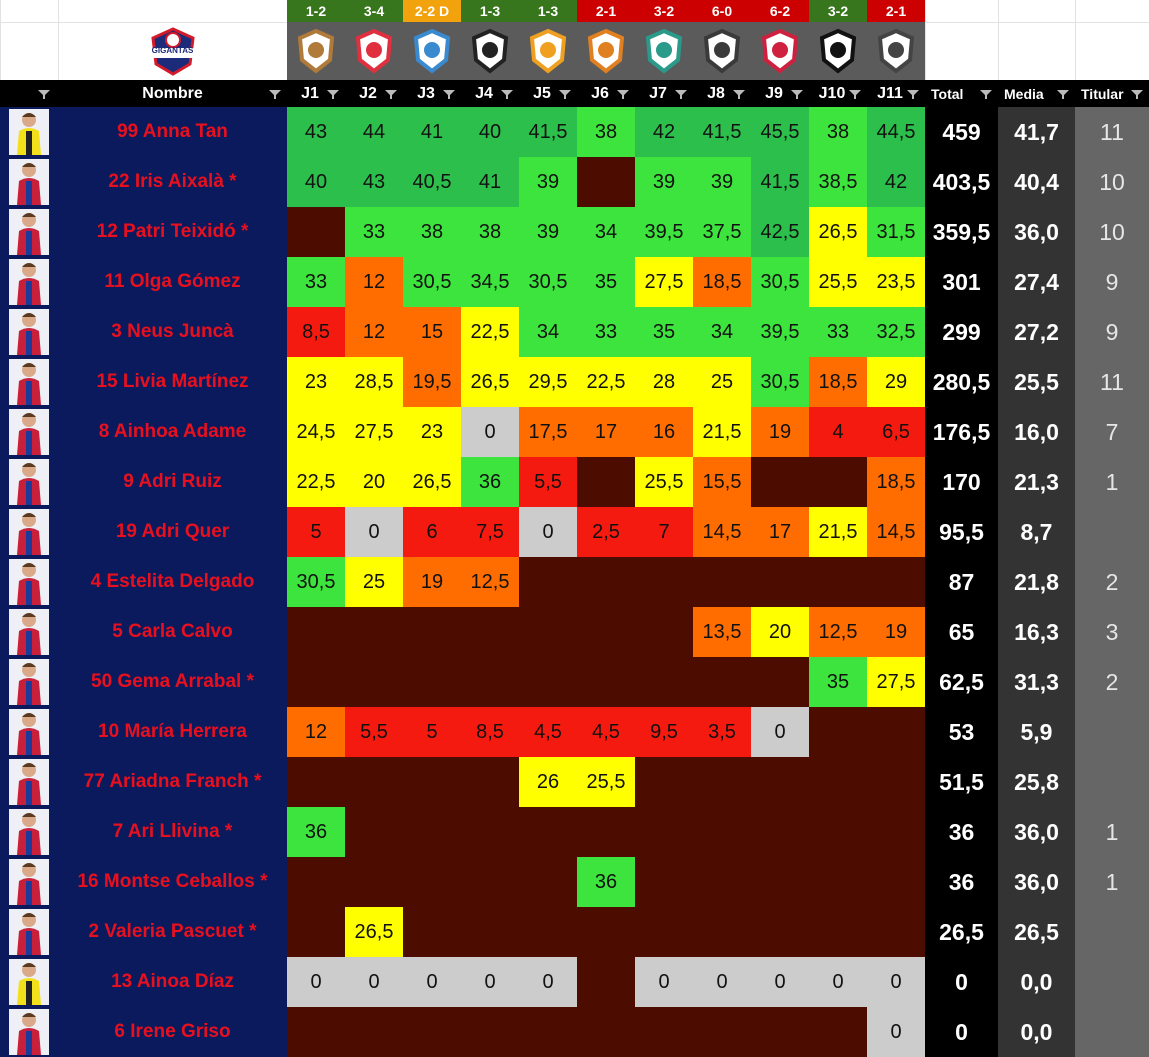 The height and width of the screenshot is (1057, 1149). I want to click on score: 26, so click(548, 782).